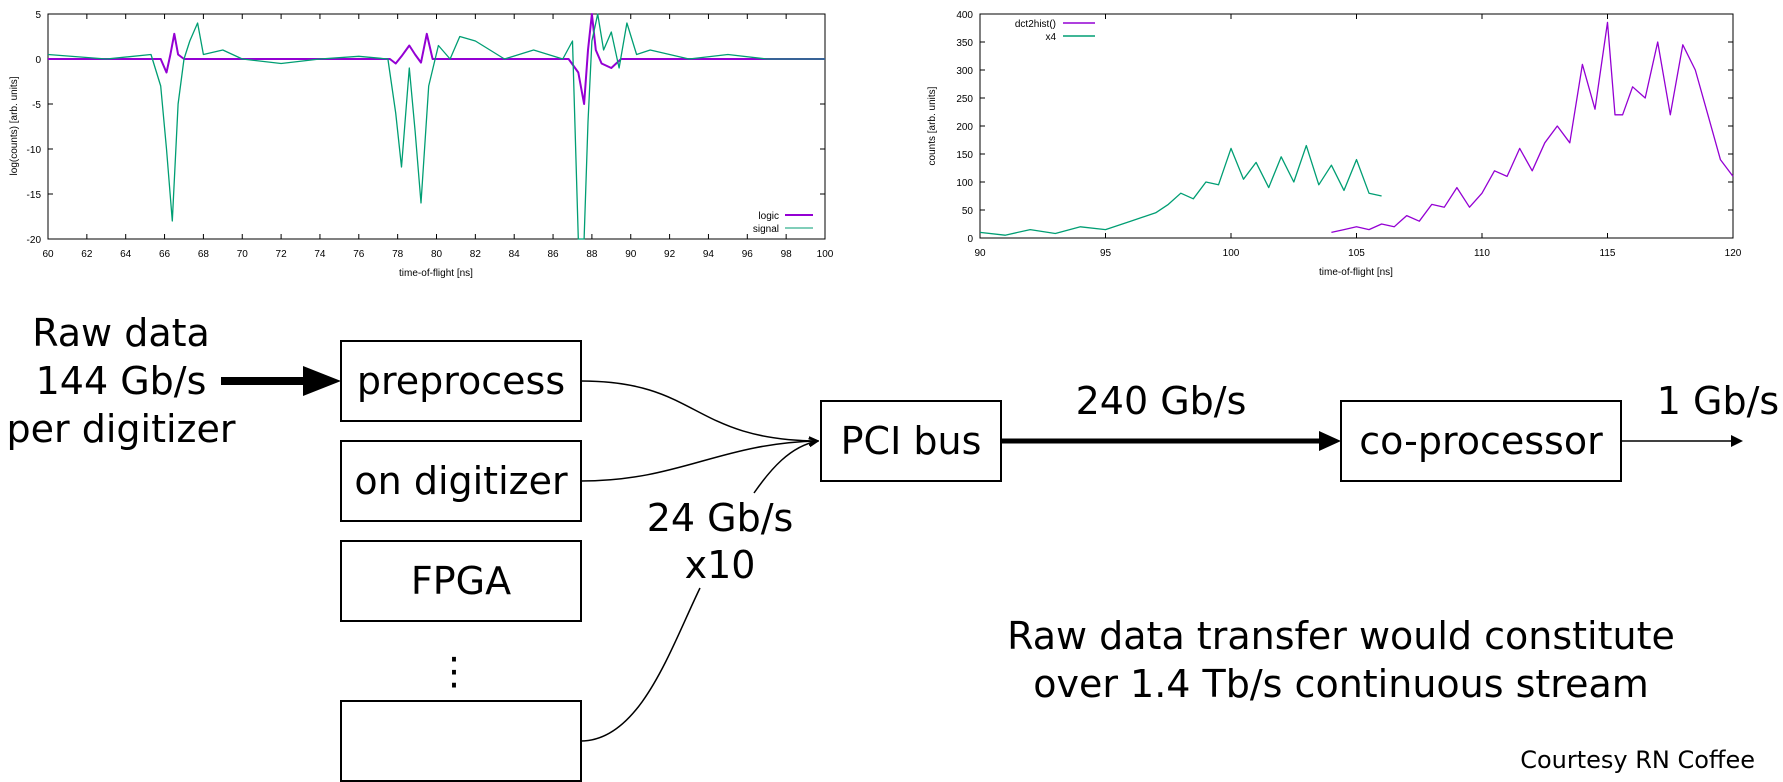 The image size is (1783, 782). What do you see at coordinates (1356, 253) in the screenshot?
I see `x-tick-label: 105` at bounding box center [1356, 253].